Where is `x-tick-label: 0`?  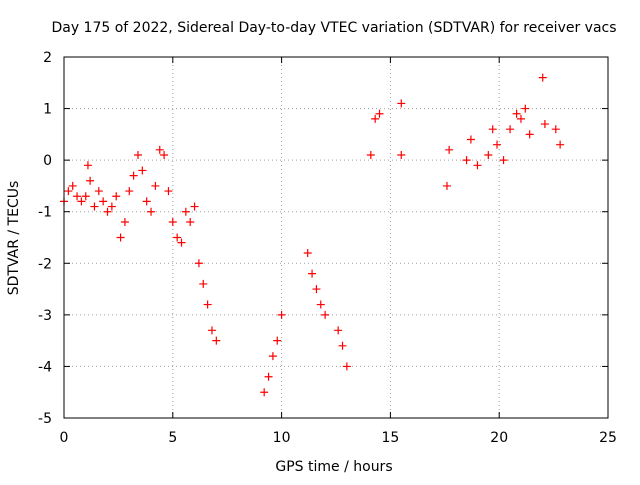 x-tick-label: 0 is located at coordinates (64, 438).